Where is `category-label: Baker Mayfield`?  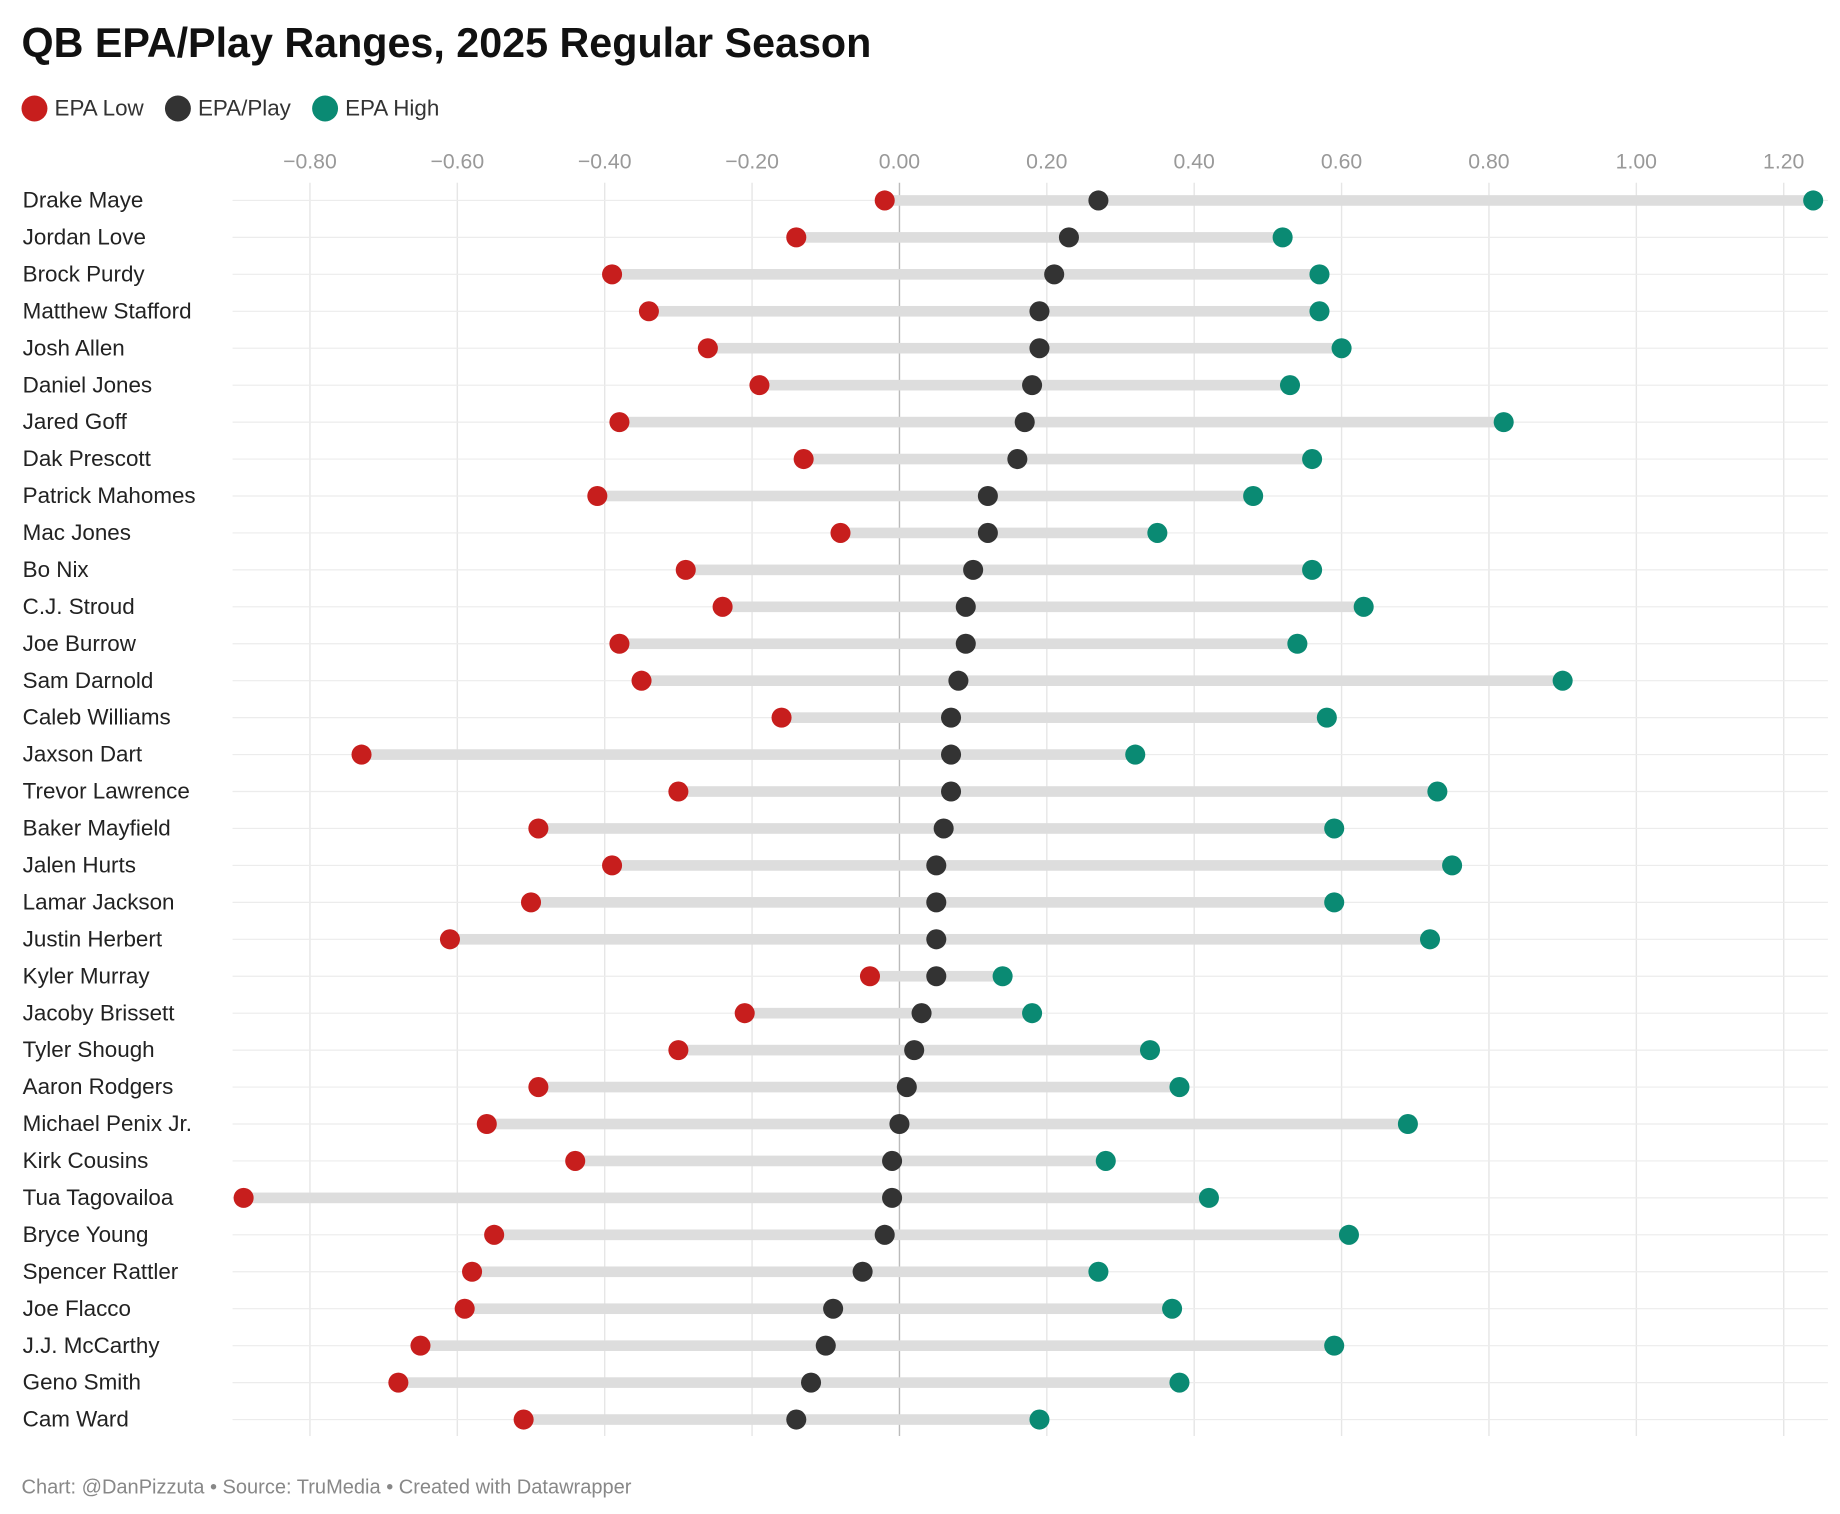
category-label: Baker Mayfield is located at coordinates (97, 828).